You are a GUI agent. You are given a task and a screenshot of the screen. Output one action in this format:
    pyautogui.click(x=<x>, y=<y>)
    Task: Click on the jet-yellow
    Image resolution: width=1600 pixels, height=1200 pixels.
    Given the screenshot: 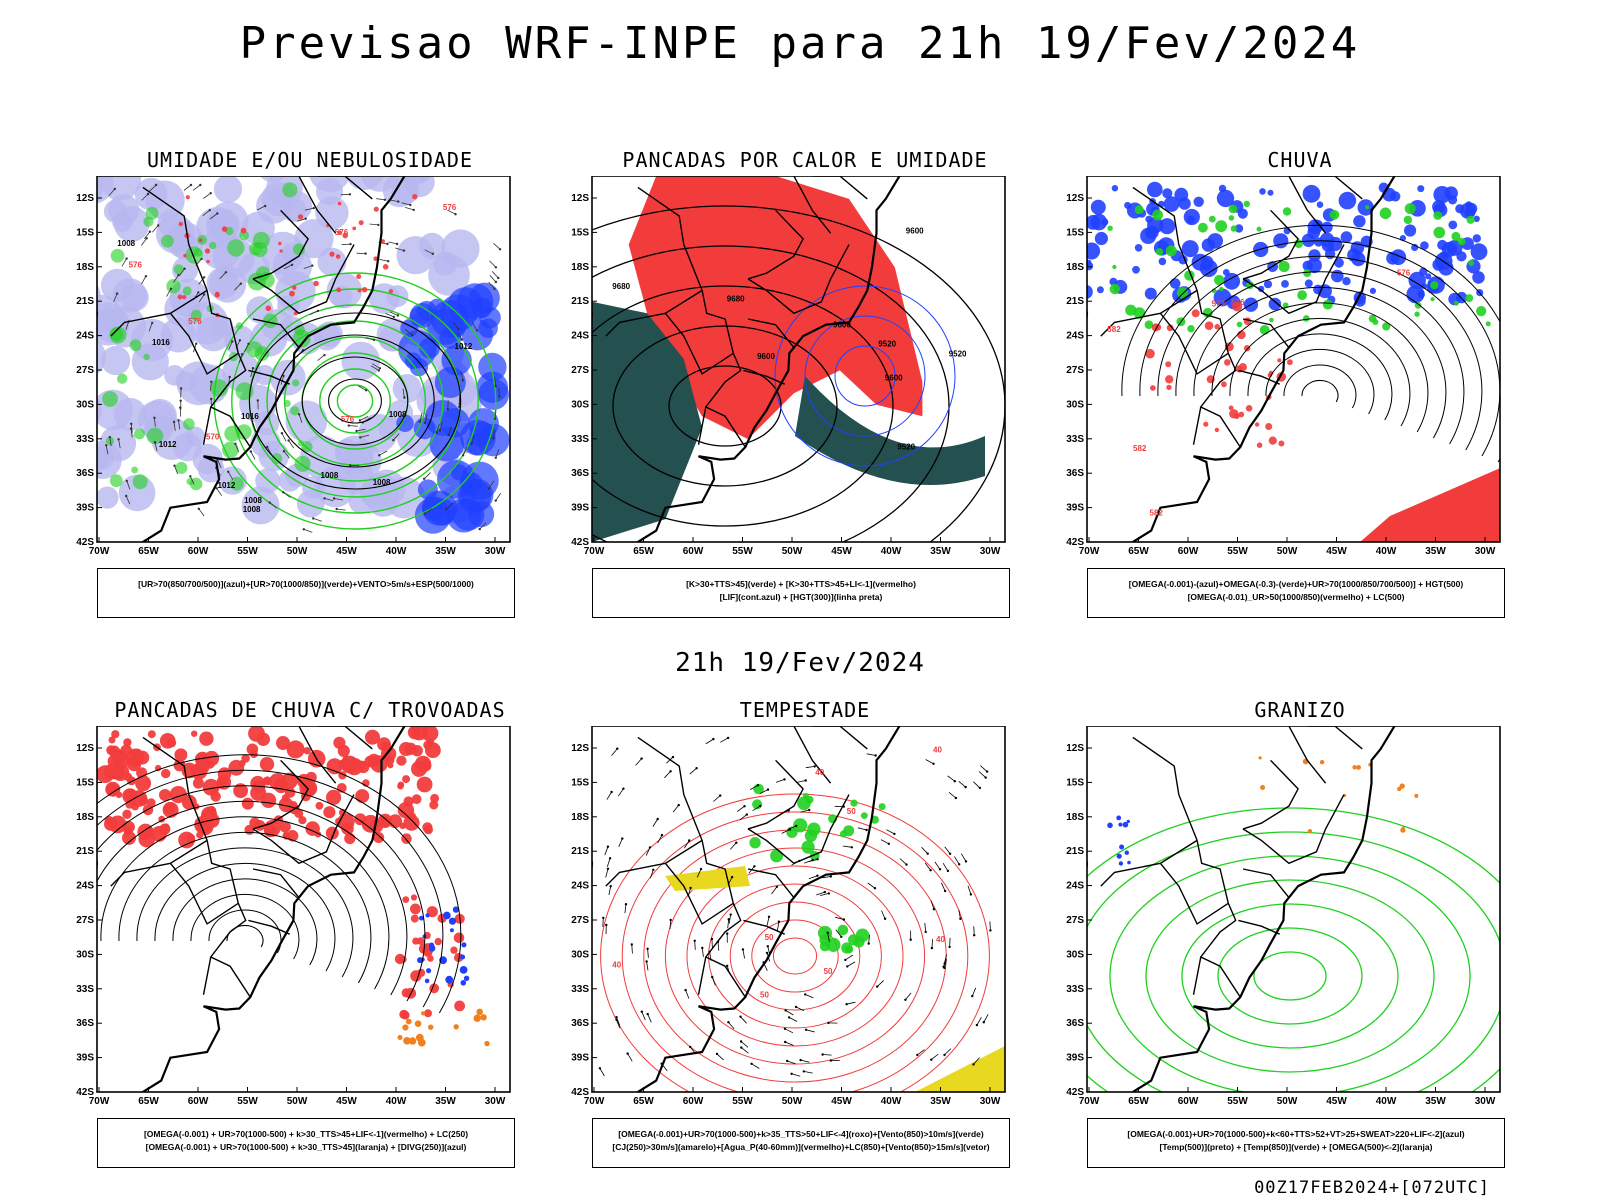 What is the action you would take?
    pyautogui.click(x=960, y=1069)
    